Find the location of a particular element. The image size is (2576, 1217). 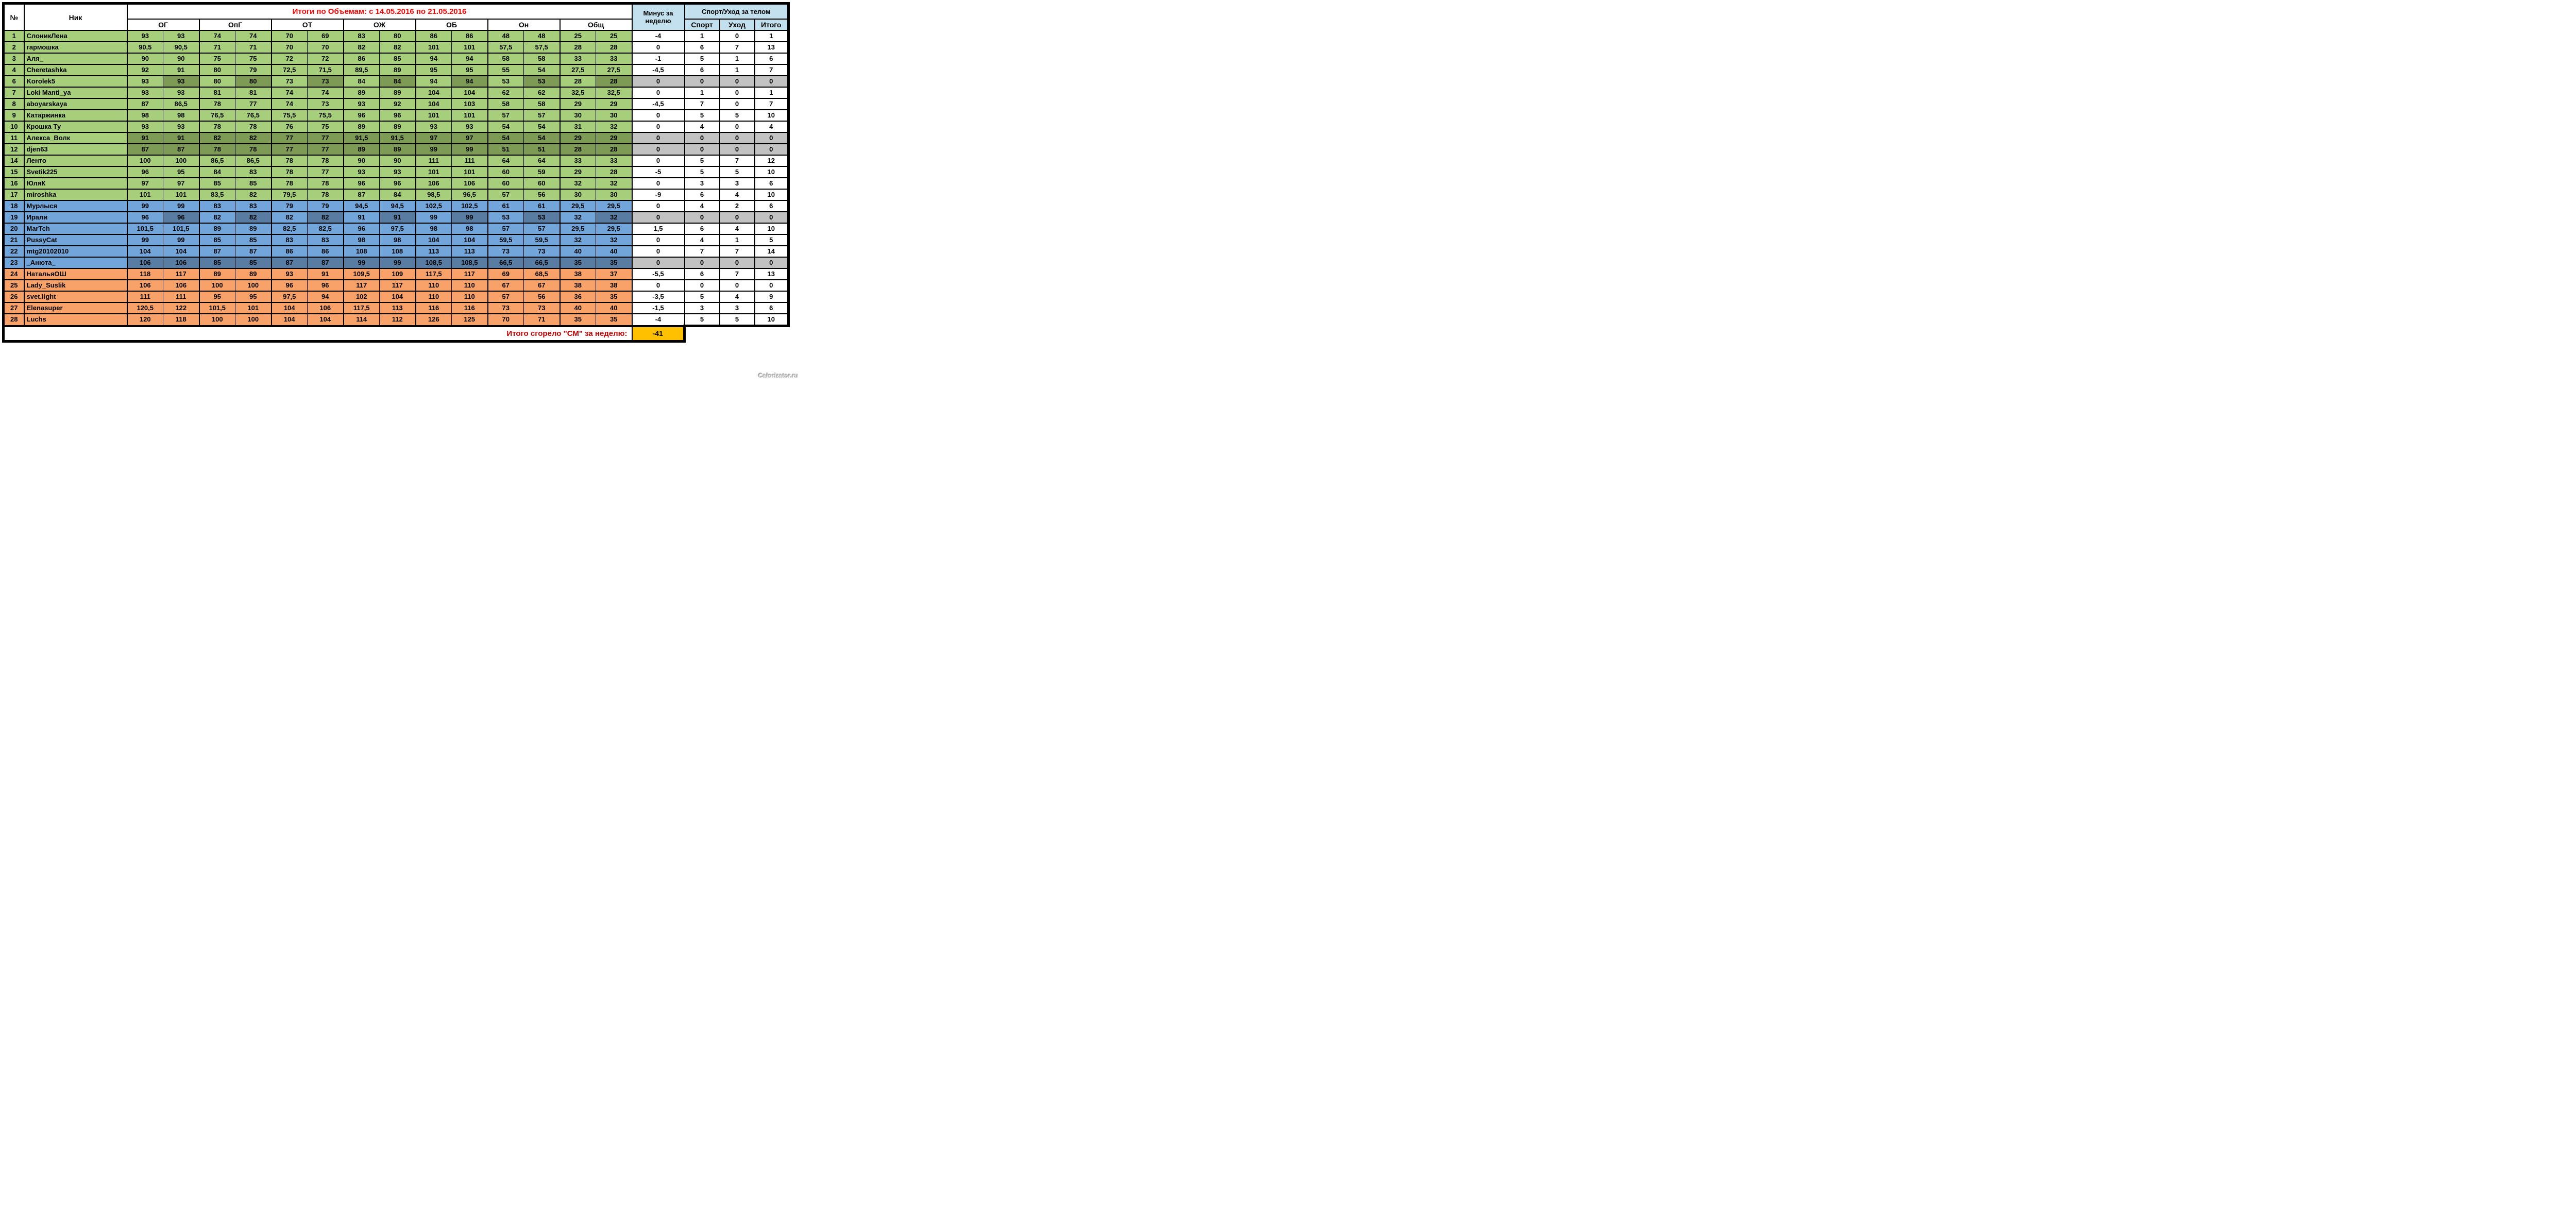

value-cell: 104 is located at coordinates (469, 93).